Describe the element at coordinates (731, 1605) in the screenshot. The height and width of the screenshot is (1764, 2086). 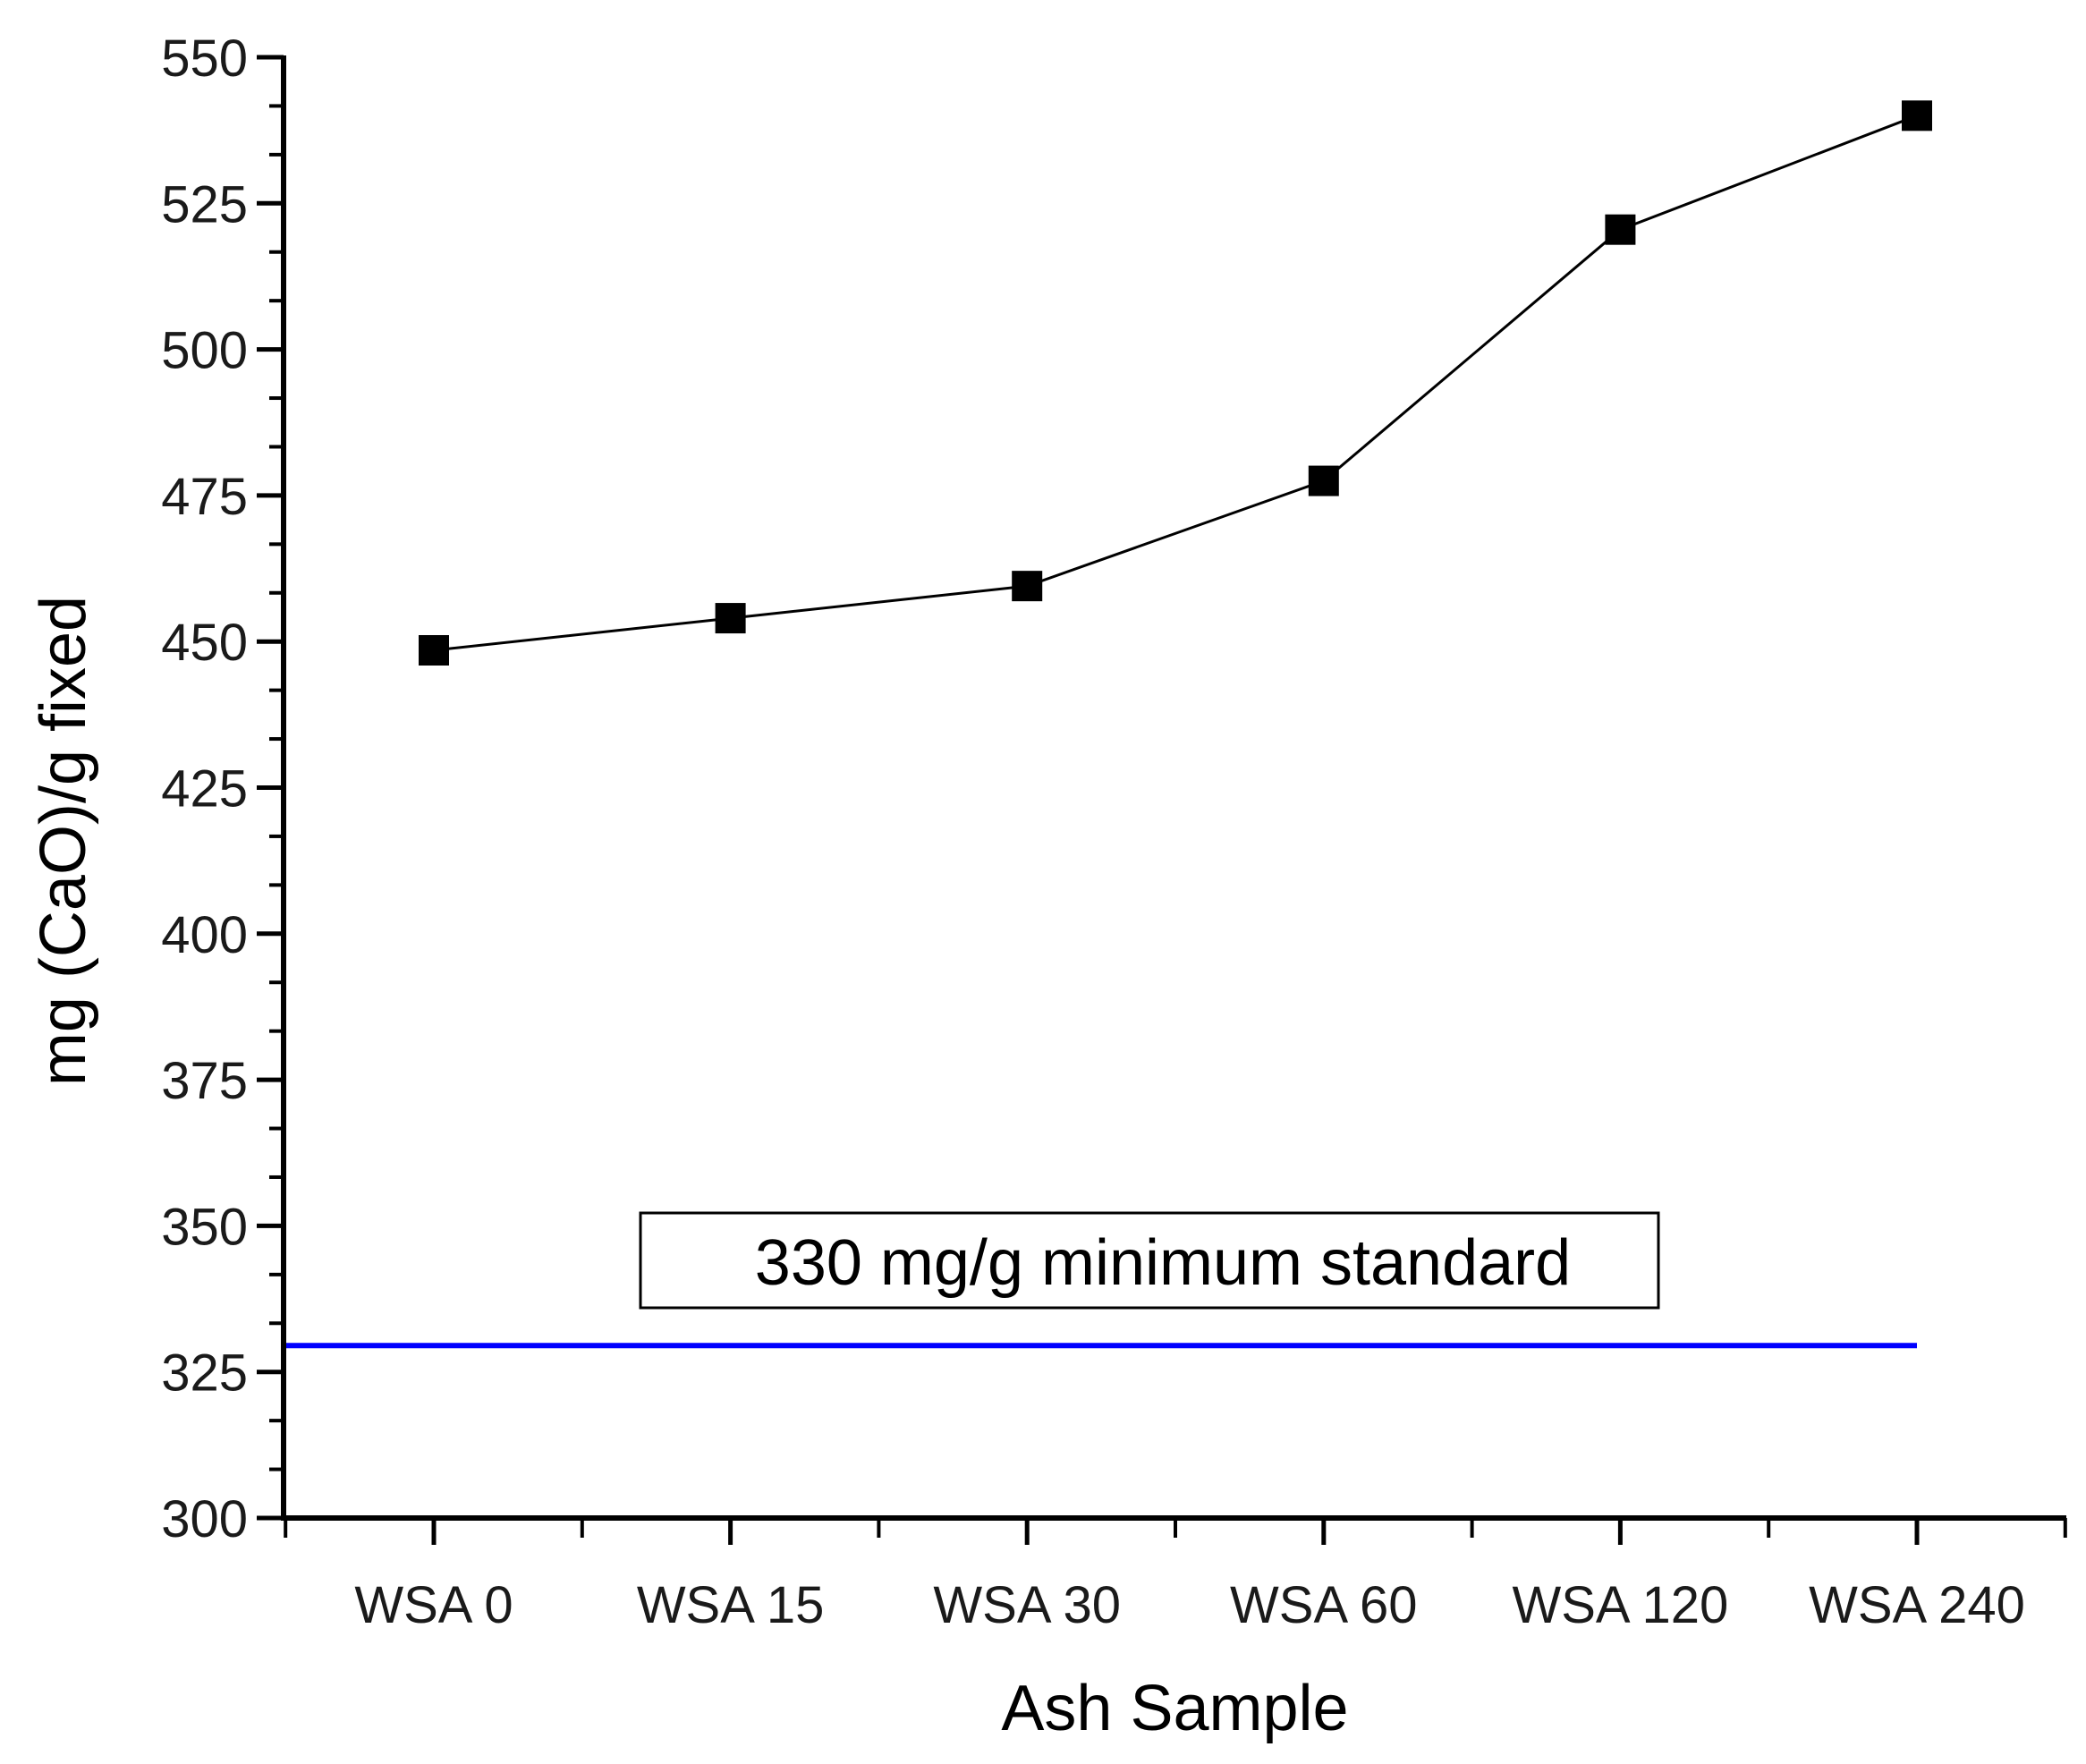
I see `x-tick-label: WSA 15` at that location.